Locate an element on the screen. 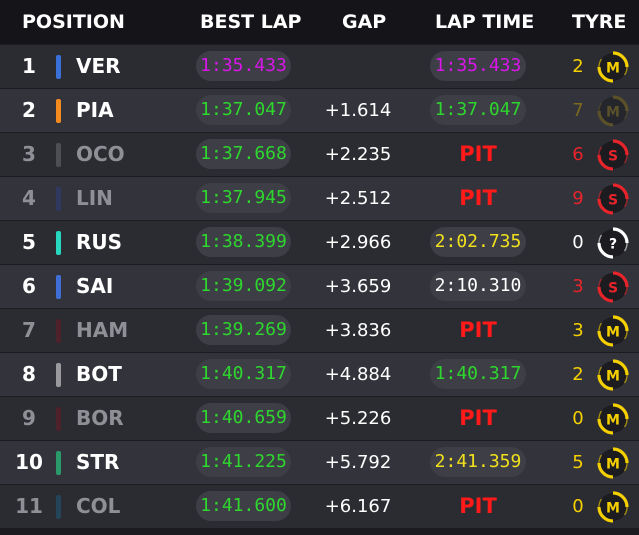 The width and height of the screenshot is (639, 535). stint-laps: 7 is located at coordinates (578, 110).